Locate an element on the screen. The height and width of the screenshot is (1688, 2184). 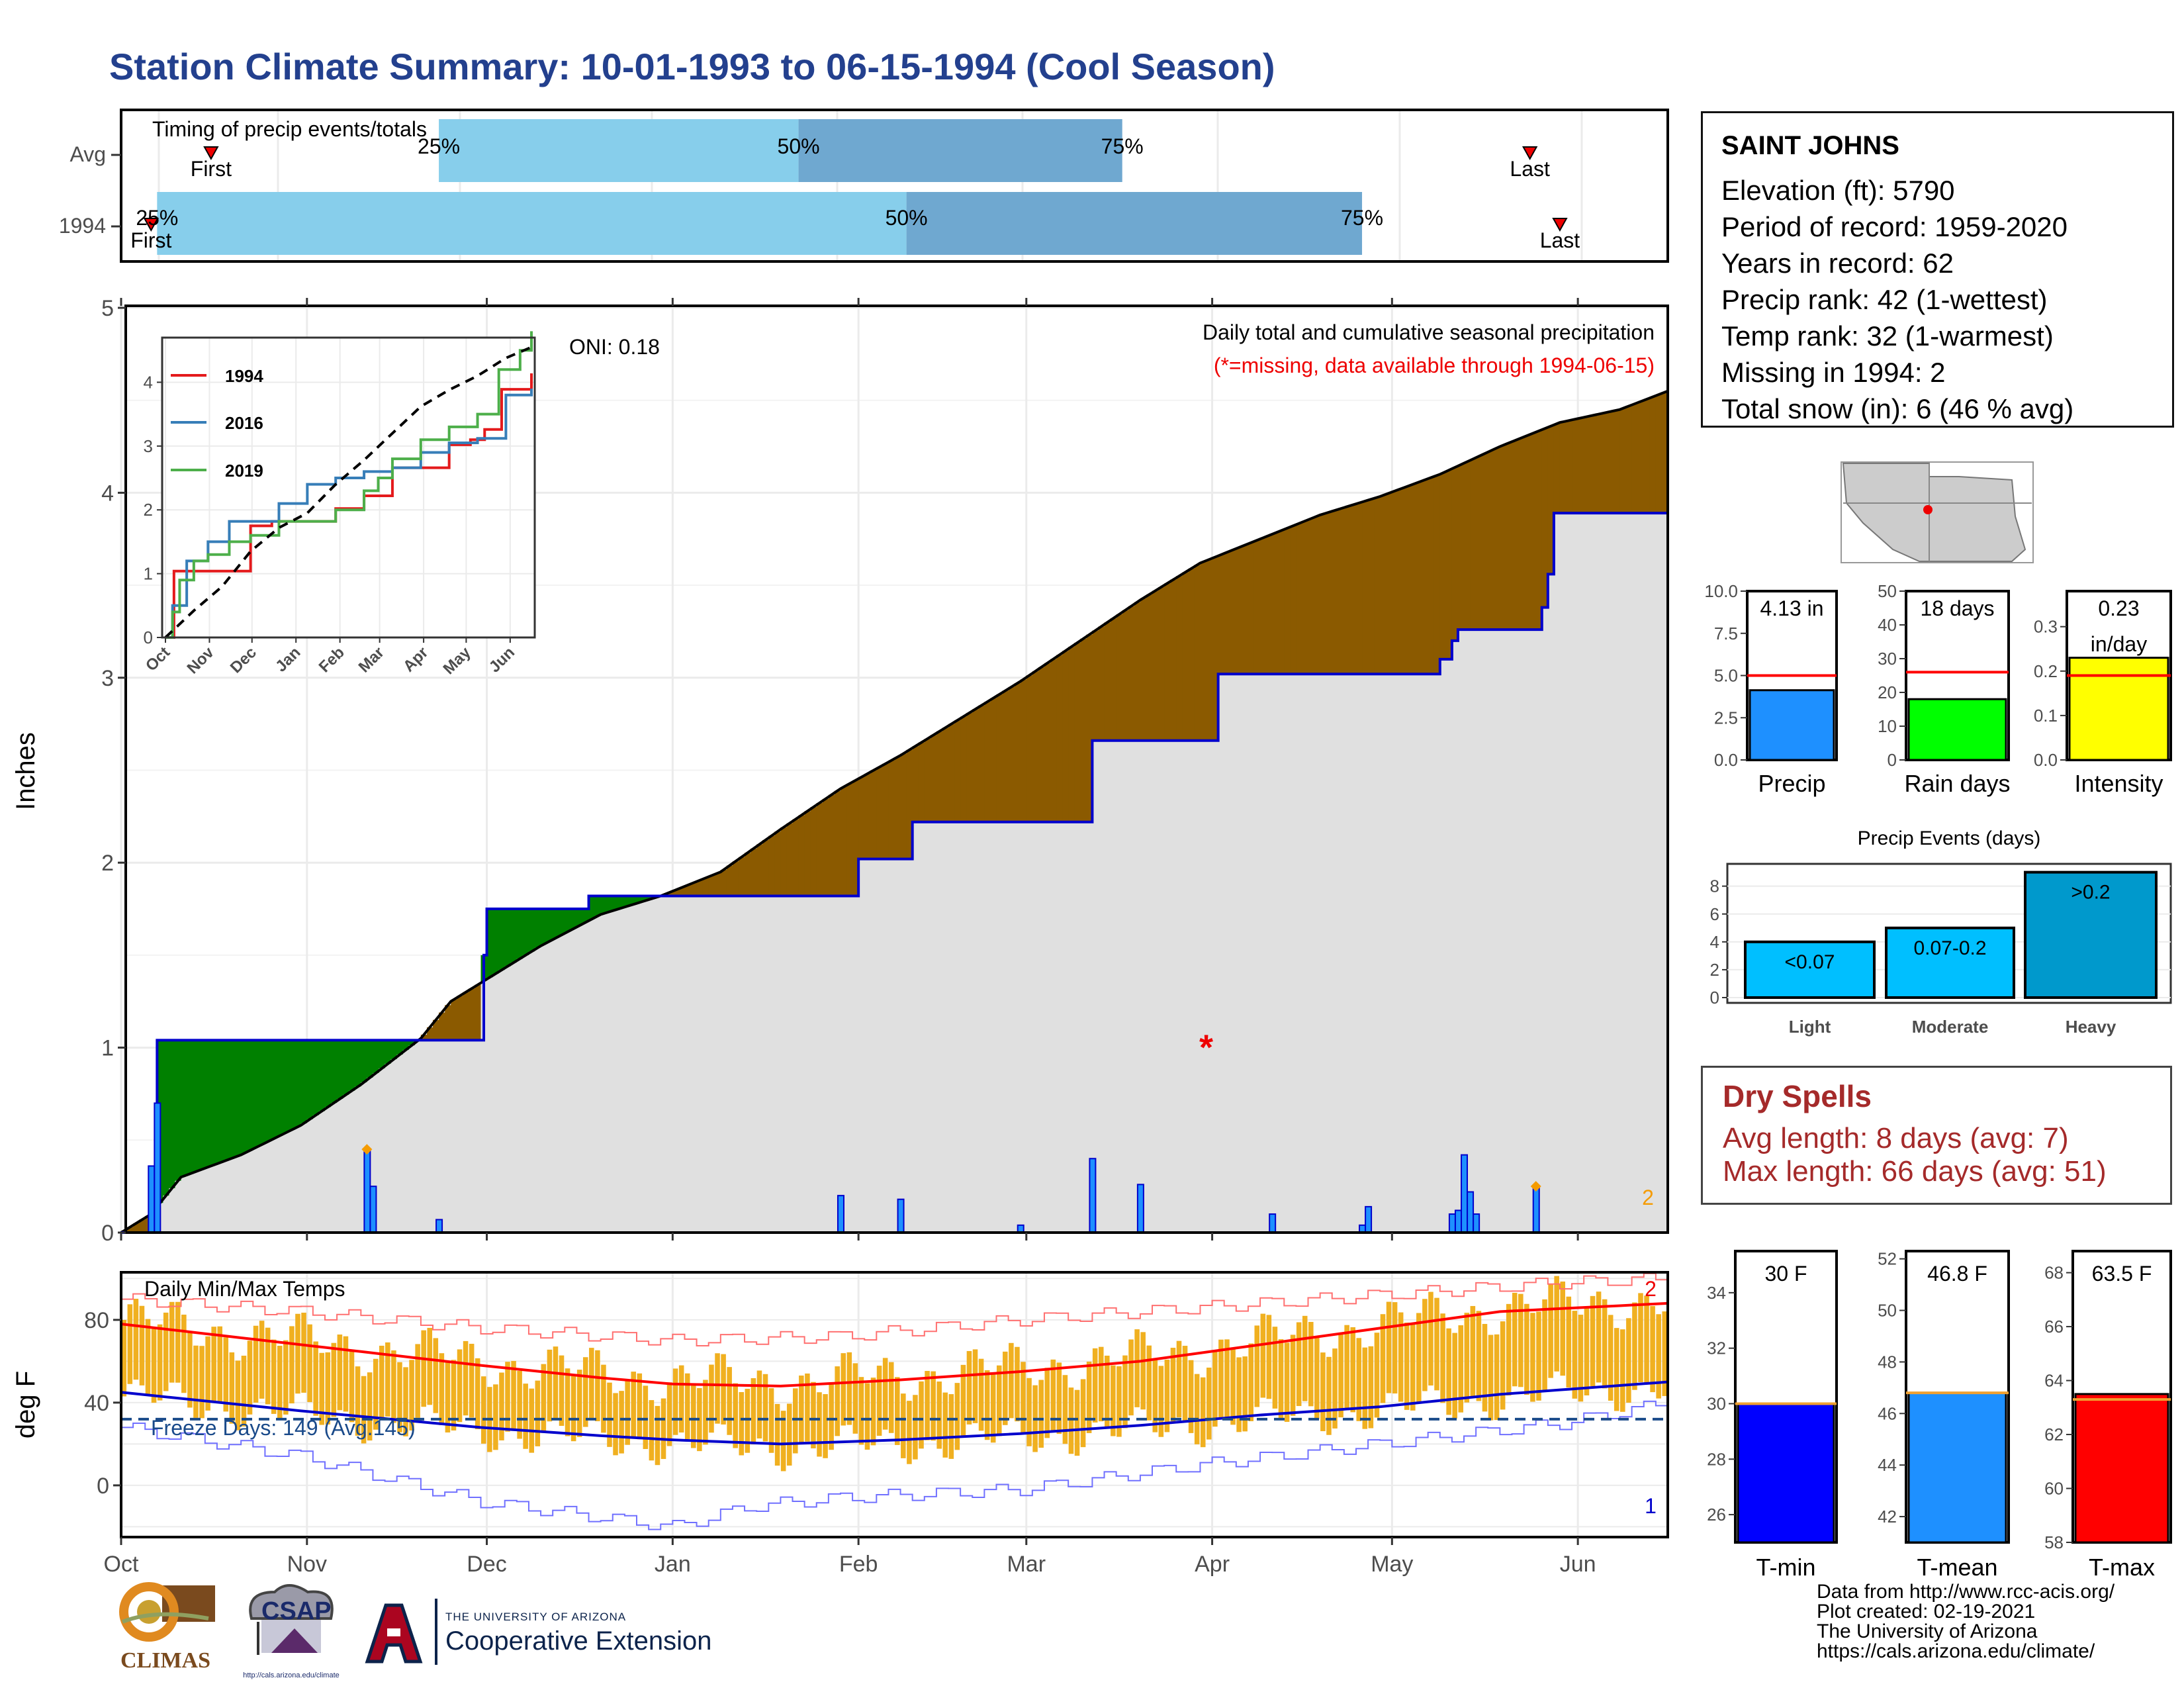
csap-logo-url: http://cals.arizona.edu/climate is located at coordinates (291, 1675).